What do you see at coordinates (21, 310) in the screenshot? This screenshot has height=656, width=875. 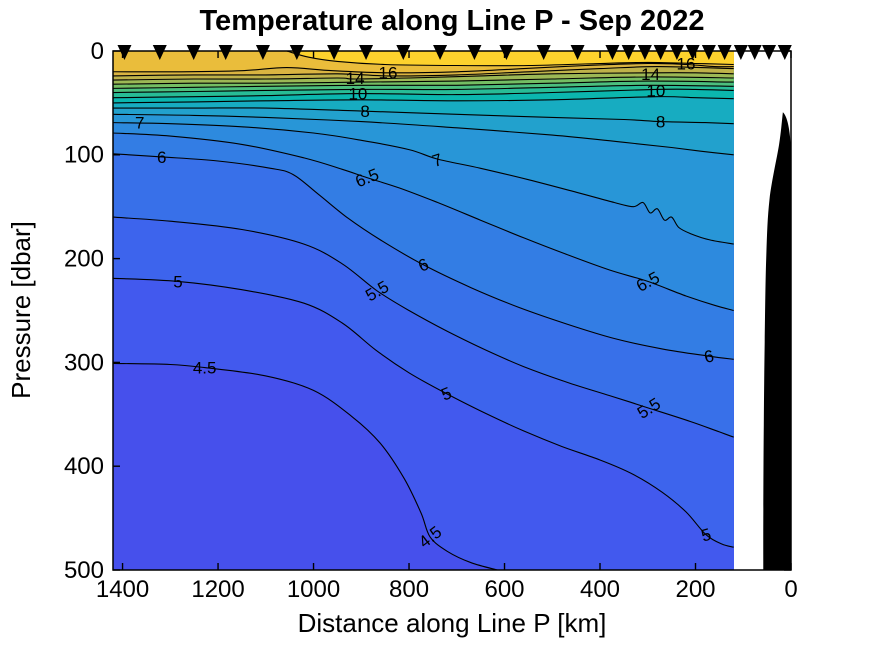 I see `y-axis-label: Pressure [dbar]` at bounding box center [21, 310].